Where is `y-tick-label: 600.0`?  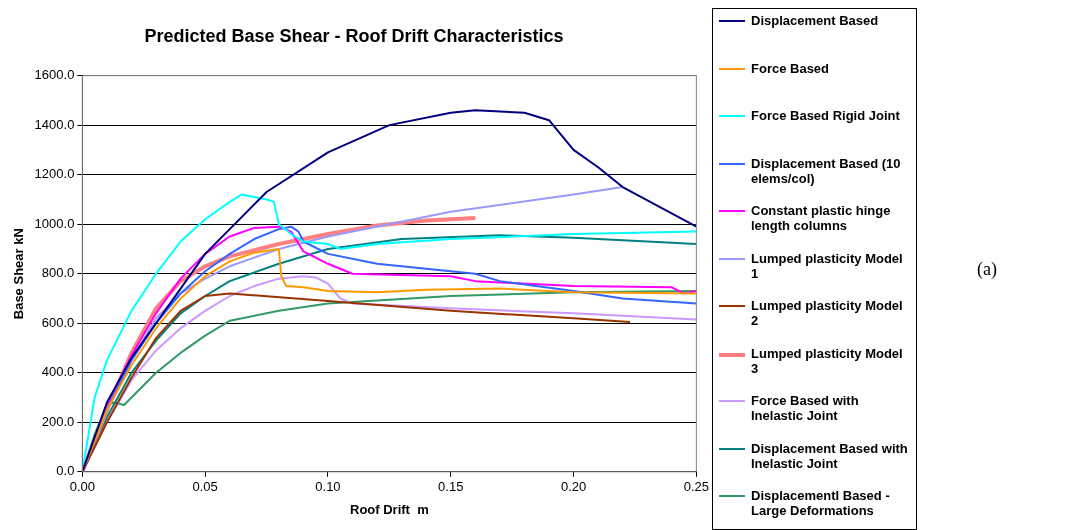 y-tick-label: 600.0 is located at coordinates (58, 322).